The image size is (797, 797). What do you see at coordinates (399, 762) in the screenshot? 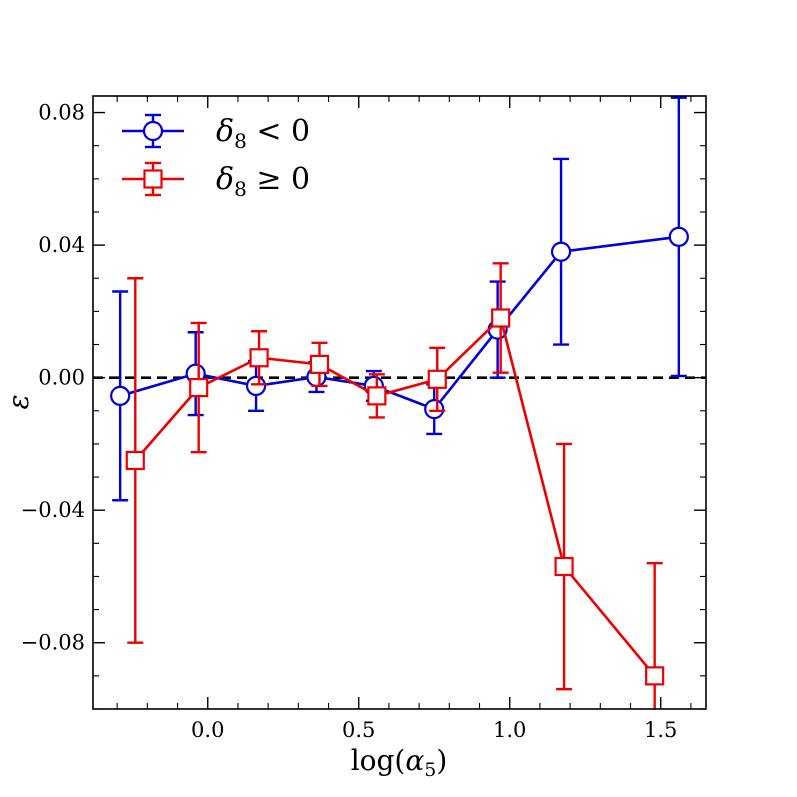
I see `x-axis-label: log(α5)` at bounding box center [399, 762].